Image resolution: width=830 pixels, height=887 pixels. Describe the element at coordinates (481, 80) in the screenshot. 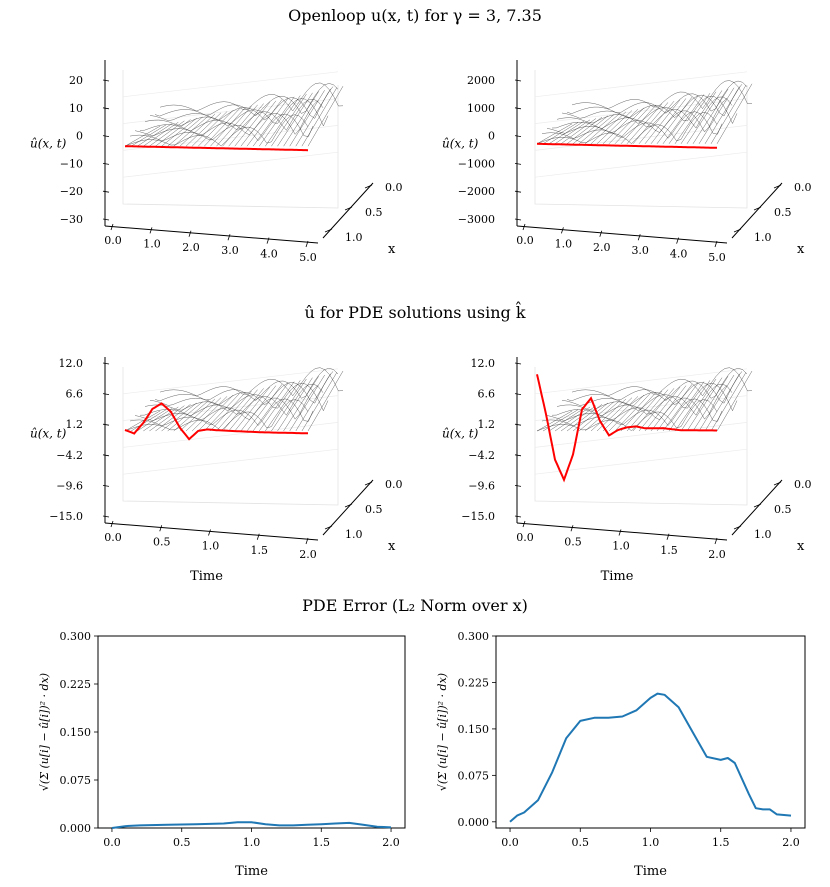

I see `z-tick-label: 2000` at that location.